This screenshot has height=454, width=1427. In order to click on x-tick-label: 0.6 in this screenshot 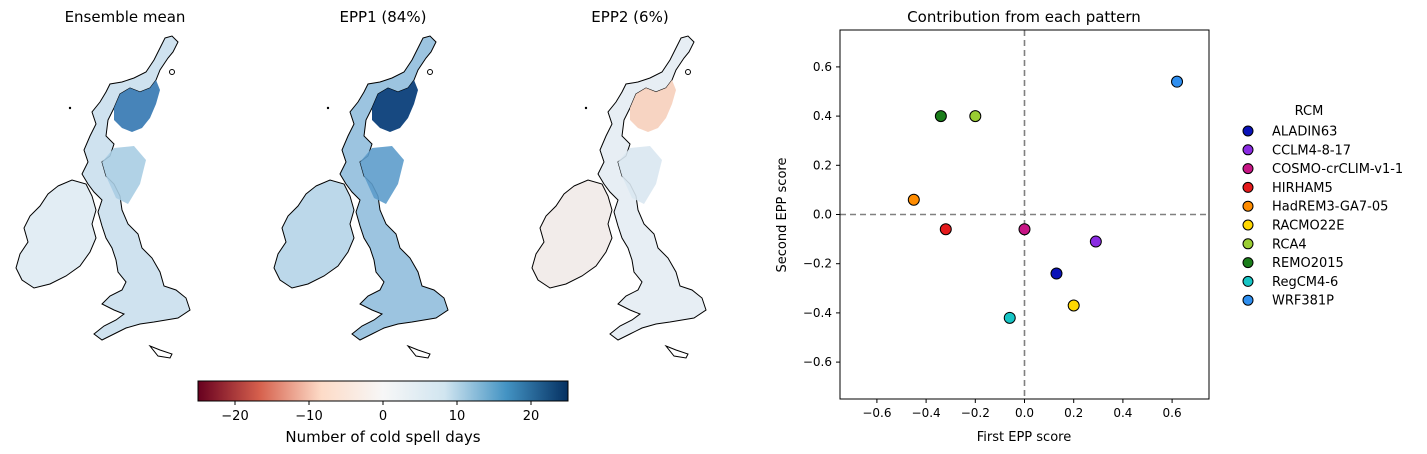, I will do `click(1172, 413)`.